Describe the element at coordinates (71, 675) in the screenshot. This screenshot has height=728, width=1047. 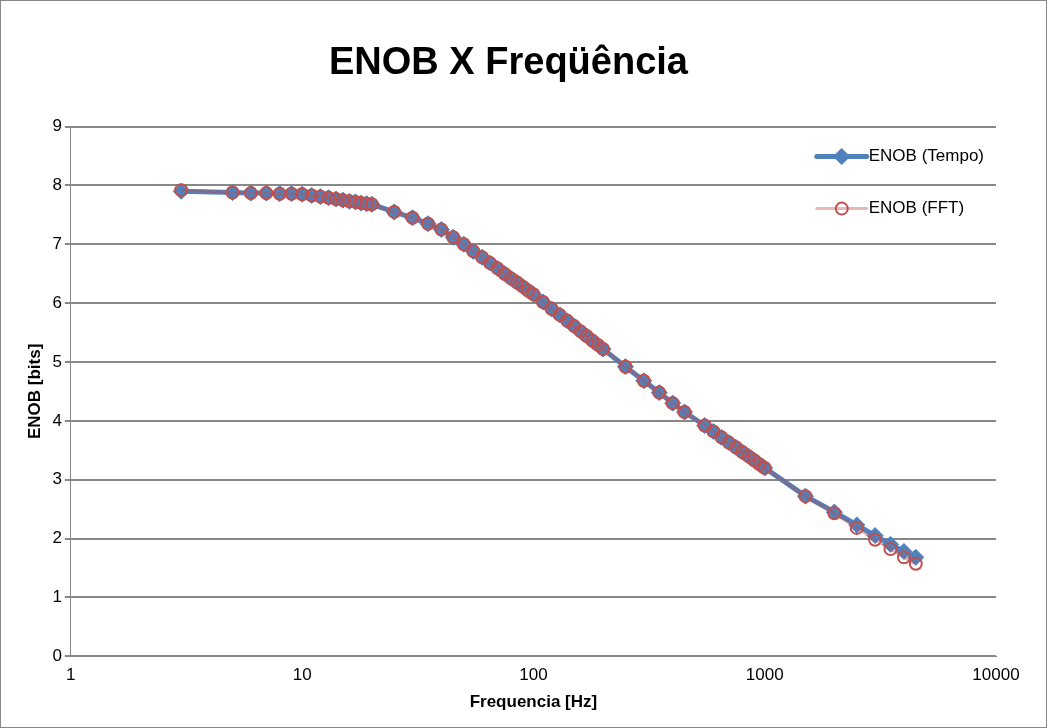
I see `x-tick-label: 1` at that location.